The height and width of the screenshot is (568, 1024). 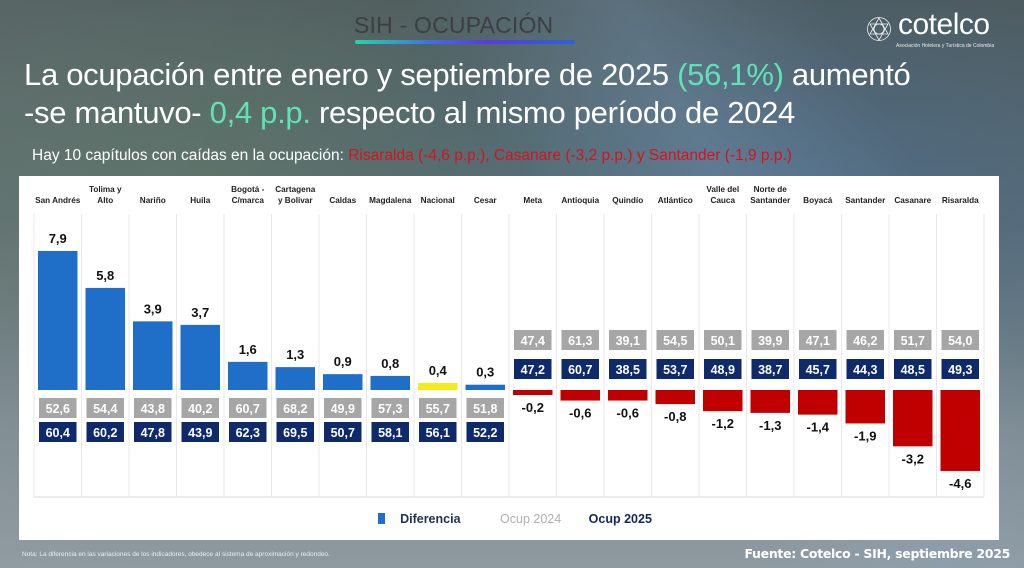 I want to click on data-label-ocup-2024: 47,4, so click(x=533, y=341).